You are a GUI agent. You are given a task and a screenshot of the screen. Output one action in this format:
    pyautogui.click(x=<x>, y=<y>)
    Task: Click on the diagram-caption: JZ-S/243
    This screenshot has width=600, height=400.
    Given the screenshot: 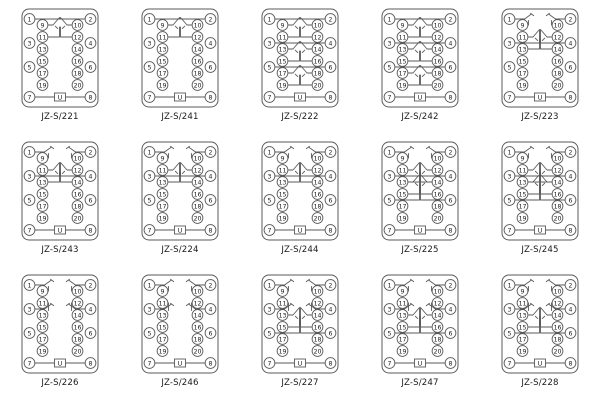 What is the action you would take?
    pyautogui.click(x=60, y=250)
    